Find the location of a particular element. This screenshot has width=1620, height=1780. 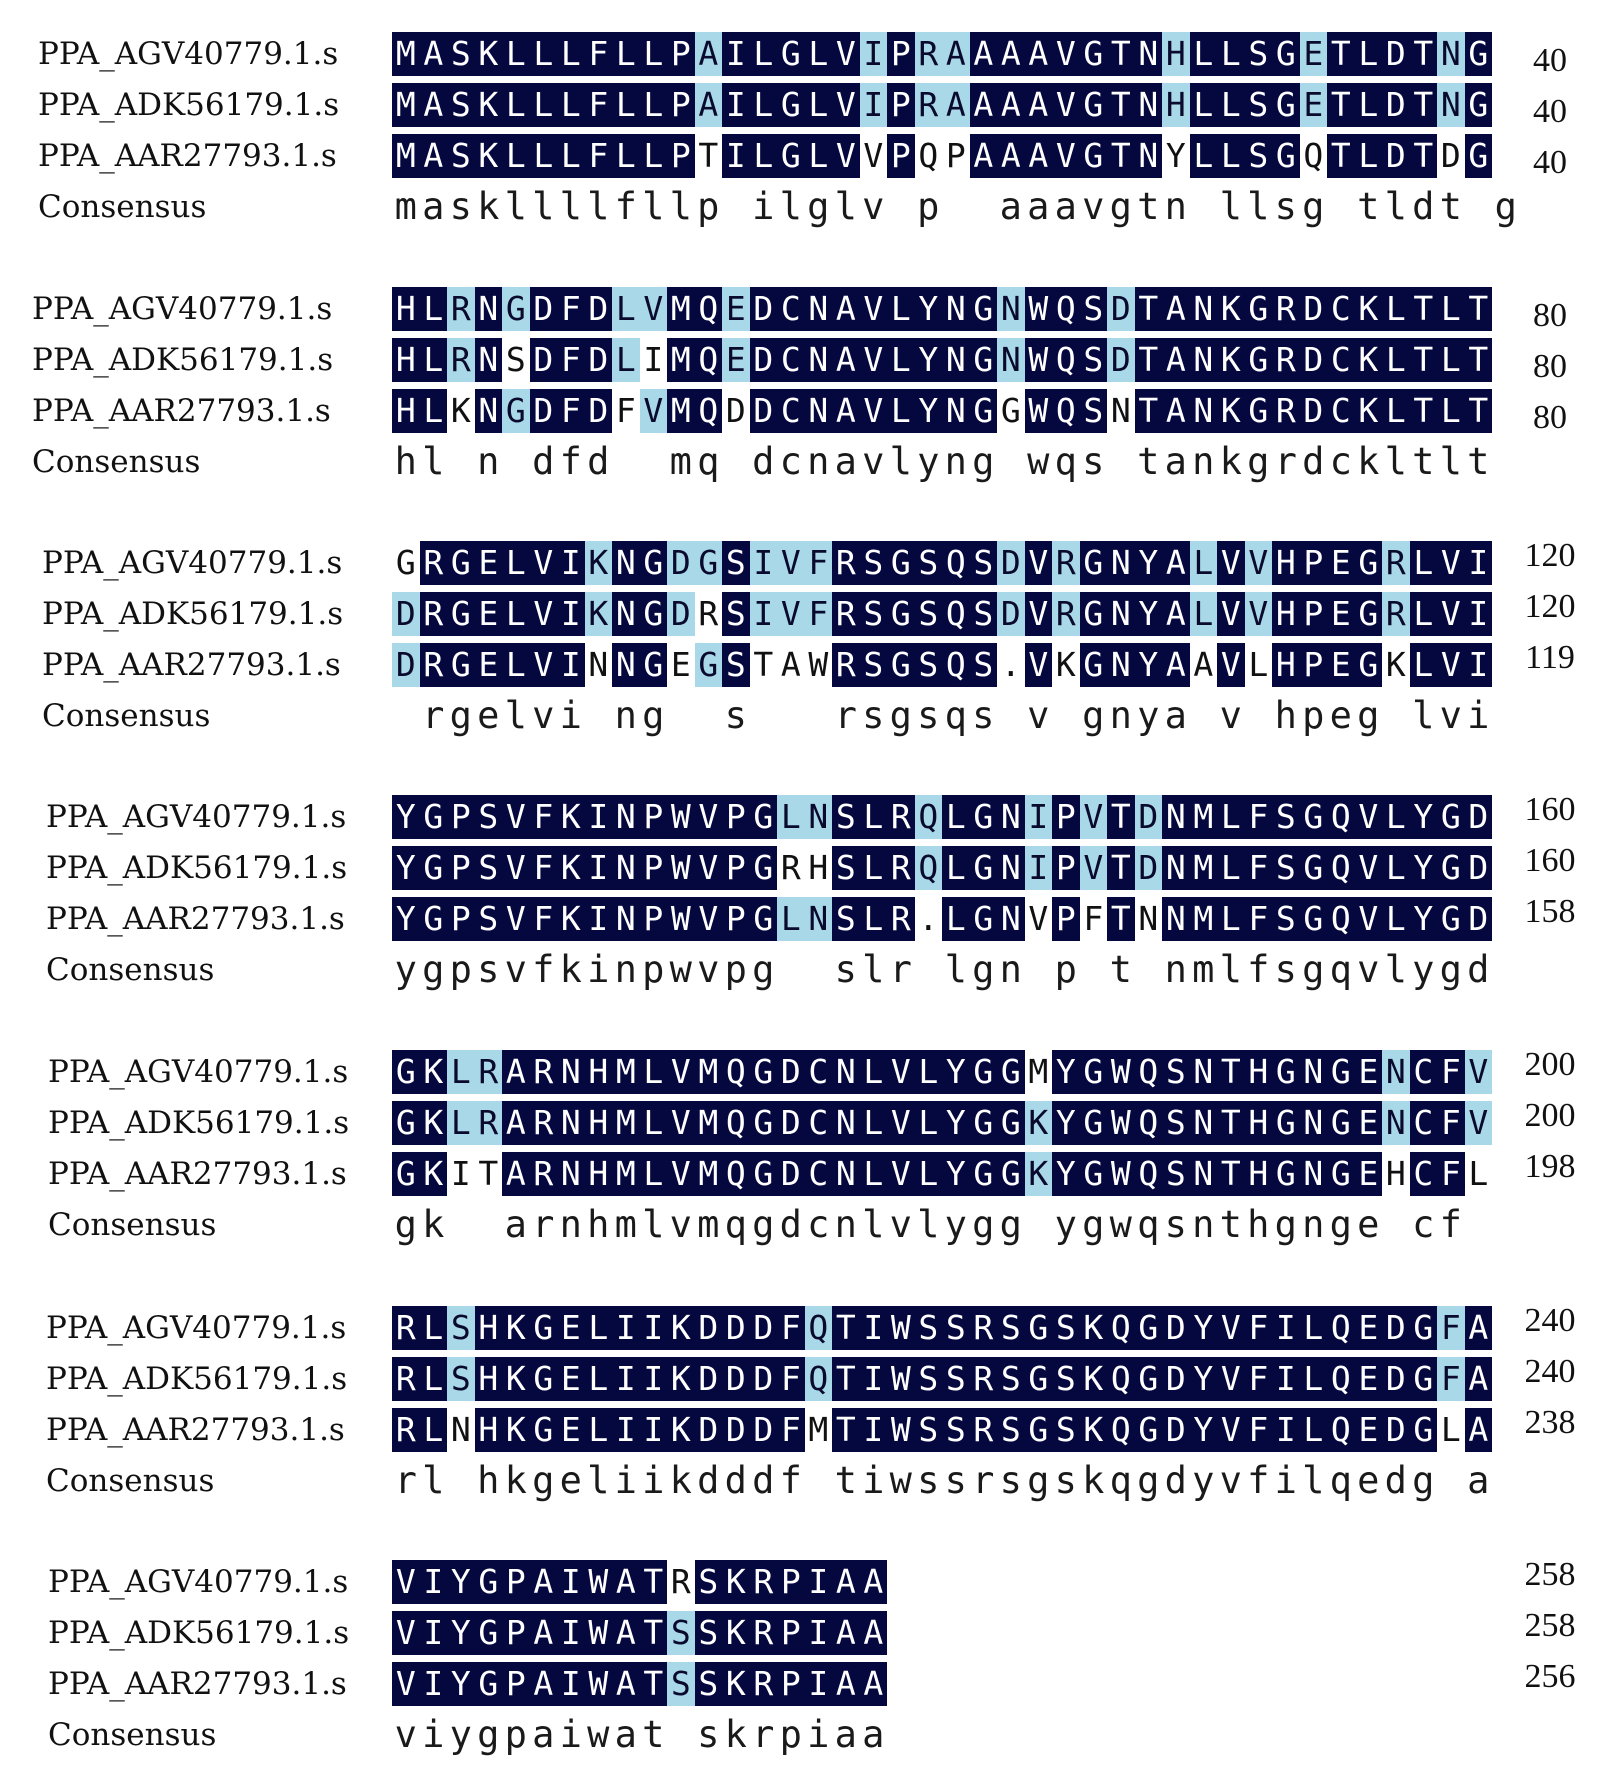

consensus-residue: t is located at coordinates (1230, 1224).